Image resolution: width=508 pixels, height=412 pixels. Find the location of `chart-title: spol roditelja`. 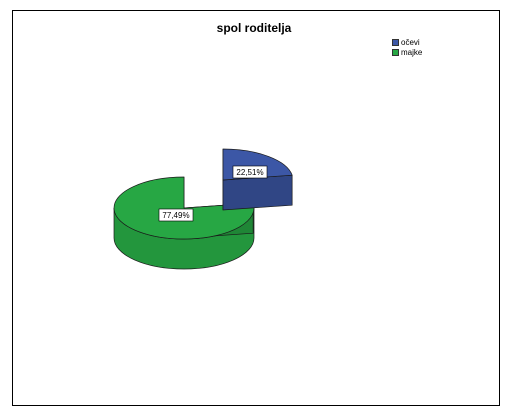

chart-title: spol roditelja is located at coordinates (254, 28).